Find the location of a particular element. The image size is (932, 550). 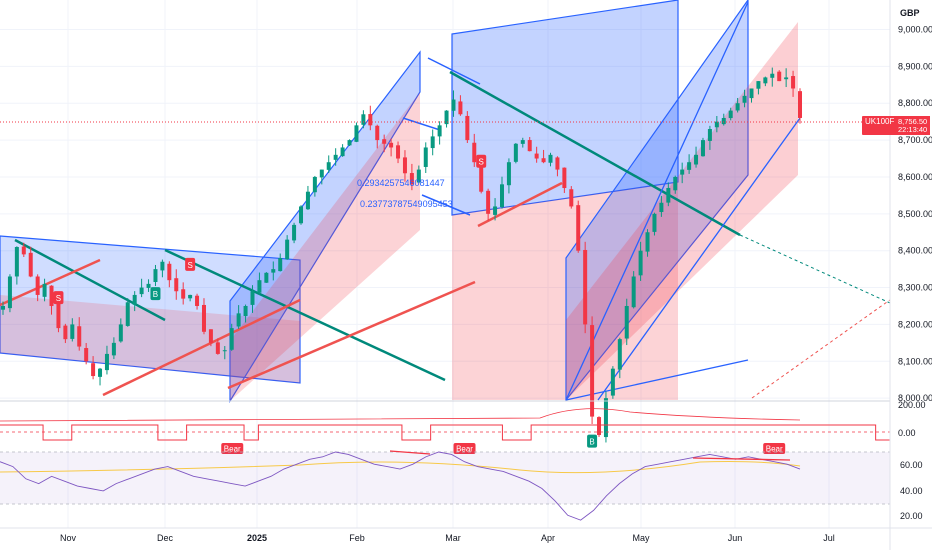

indicator-rsi-panel is located at coordinates (445, 485).